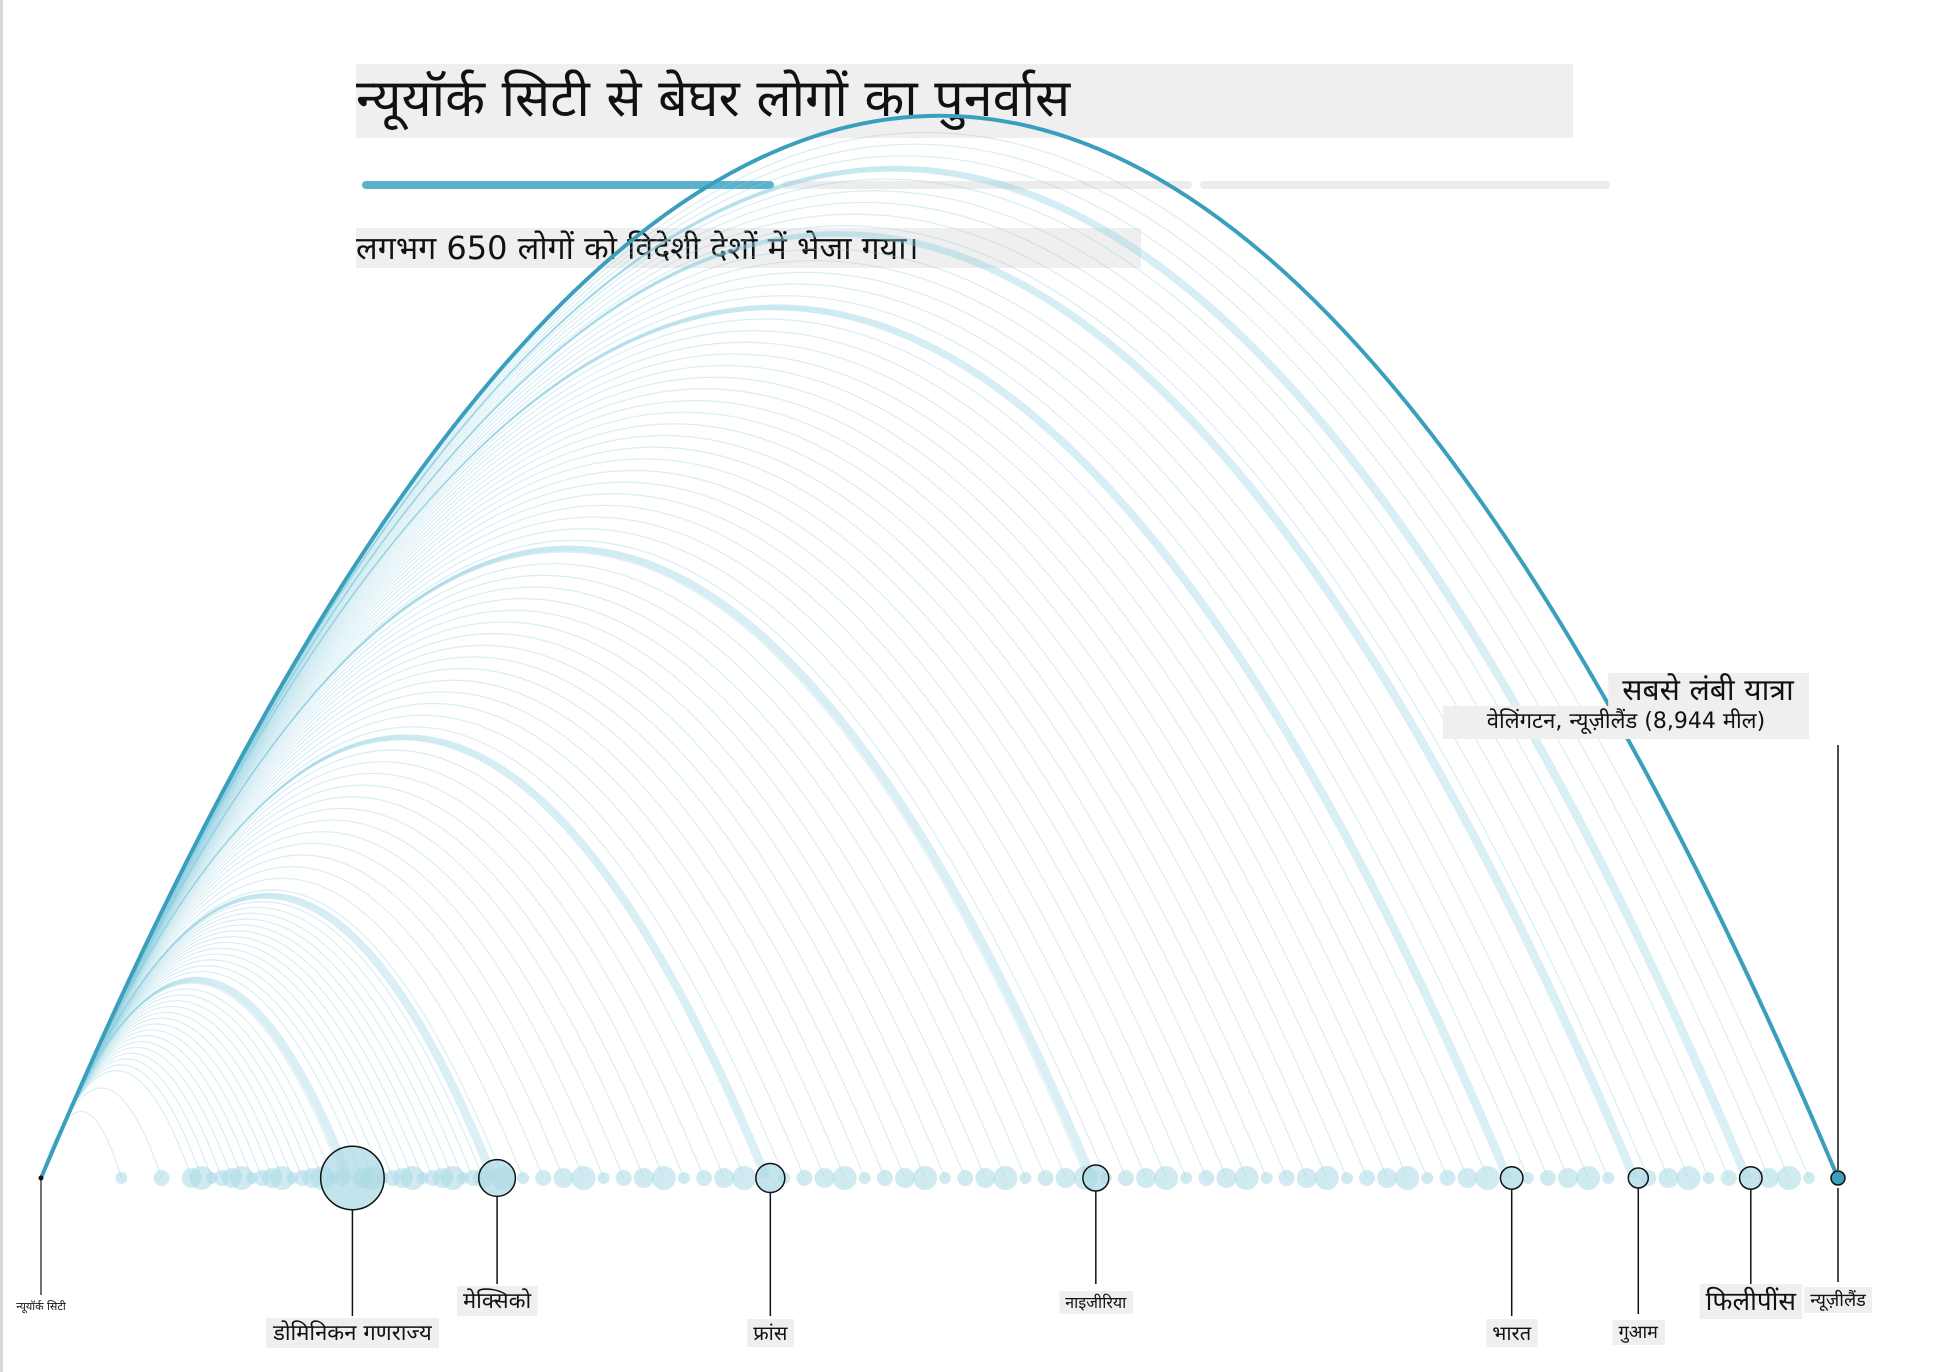  I want to click on origin-label: न्यूयॉर्क सिटी, so click(41, 1307).